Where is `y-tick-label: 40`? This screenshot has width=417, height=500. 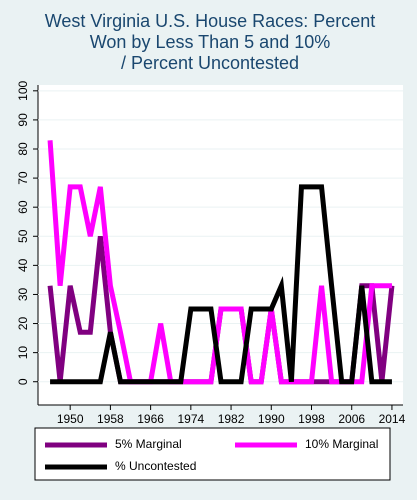 y-tick-label: 40 is located at coordinates (23, 265).